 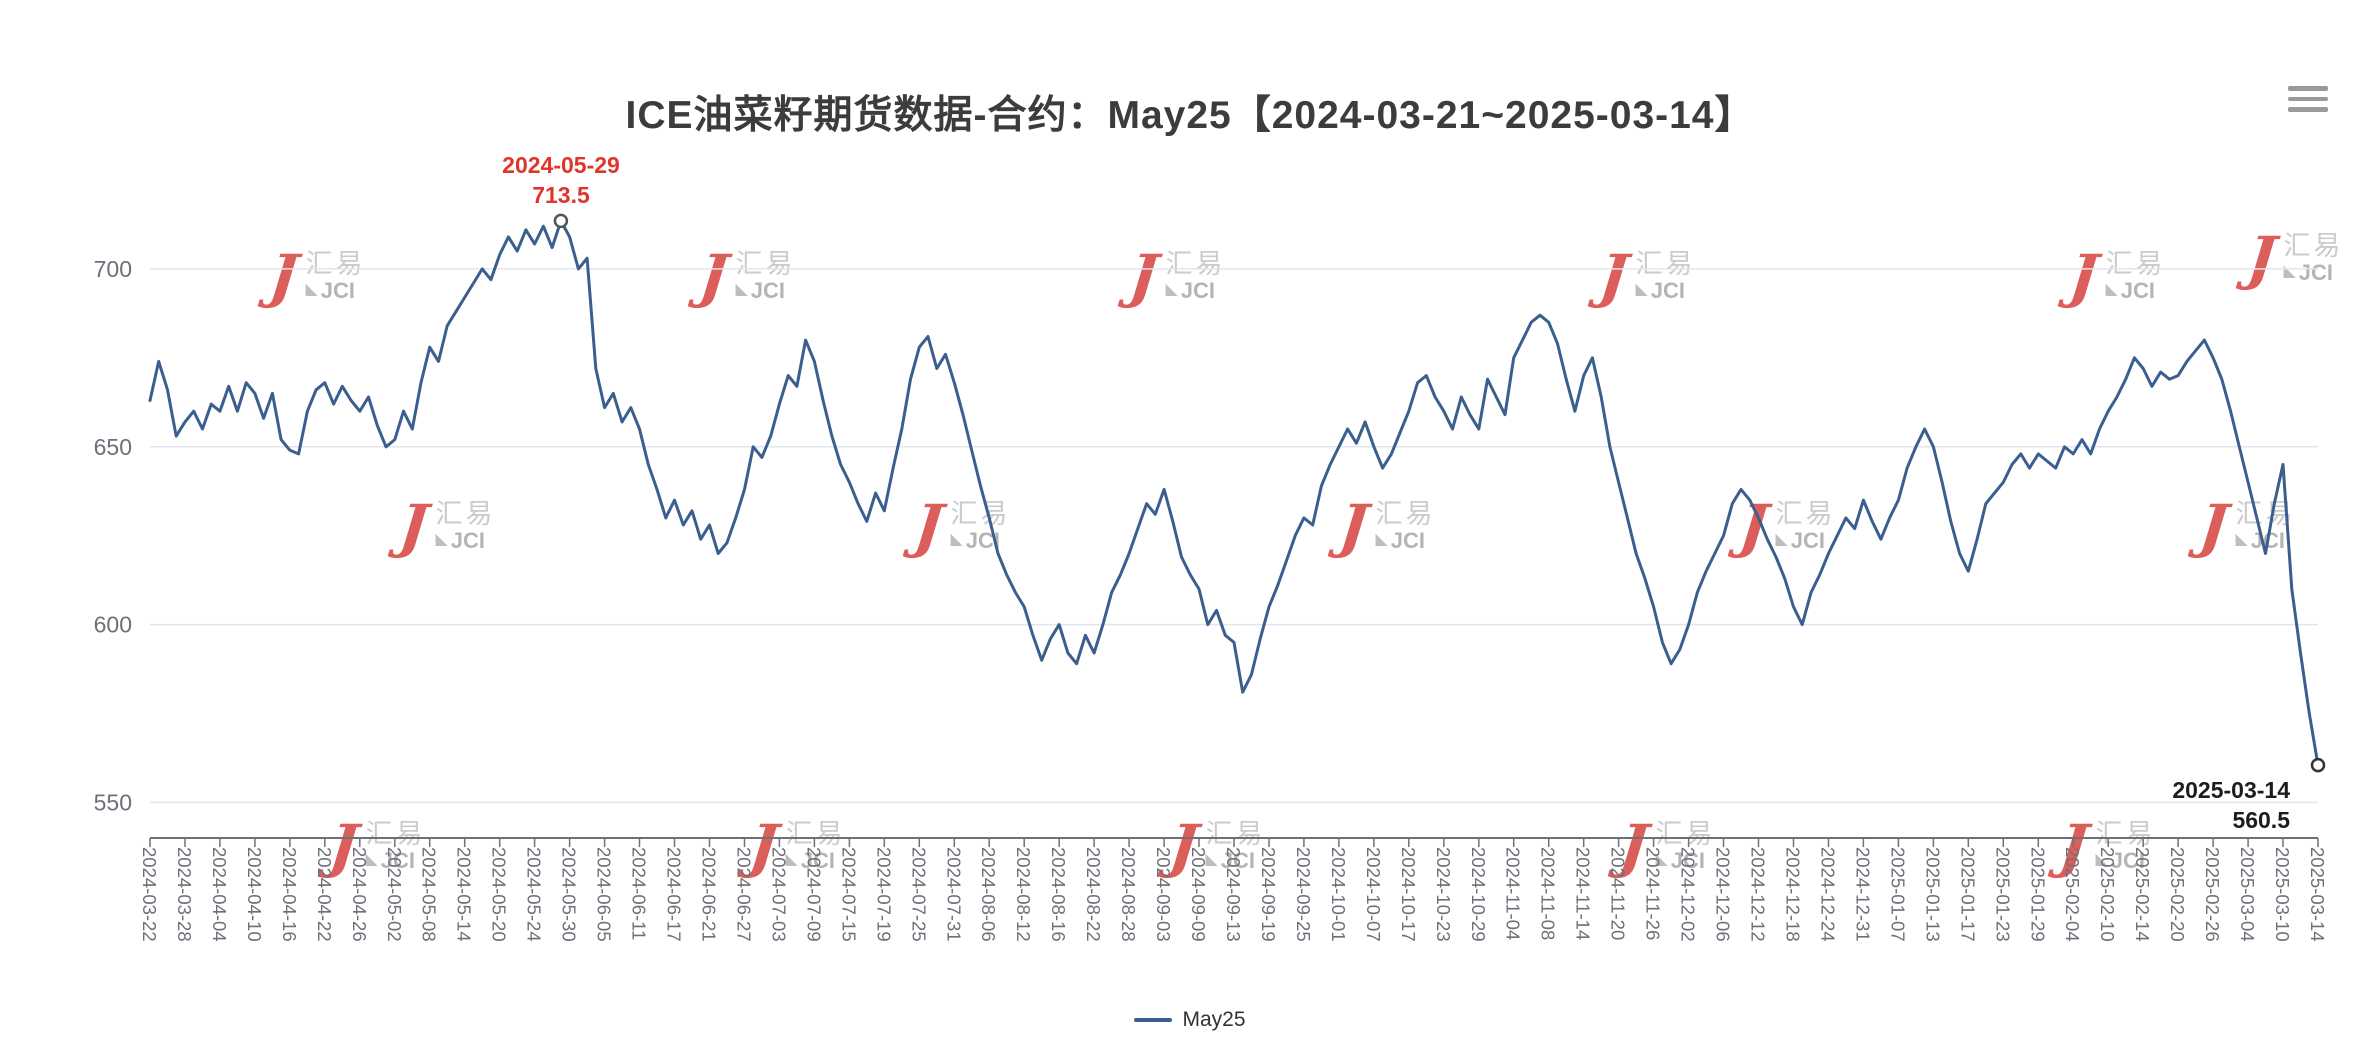 I want to click on svg-text: 2024-12-31, so click(x=1862, y=894).